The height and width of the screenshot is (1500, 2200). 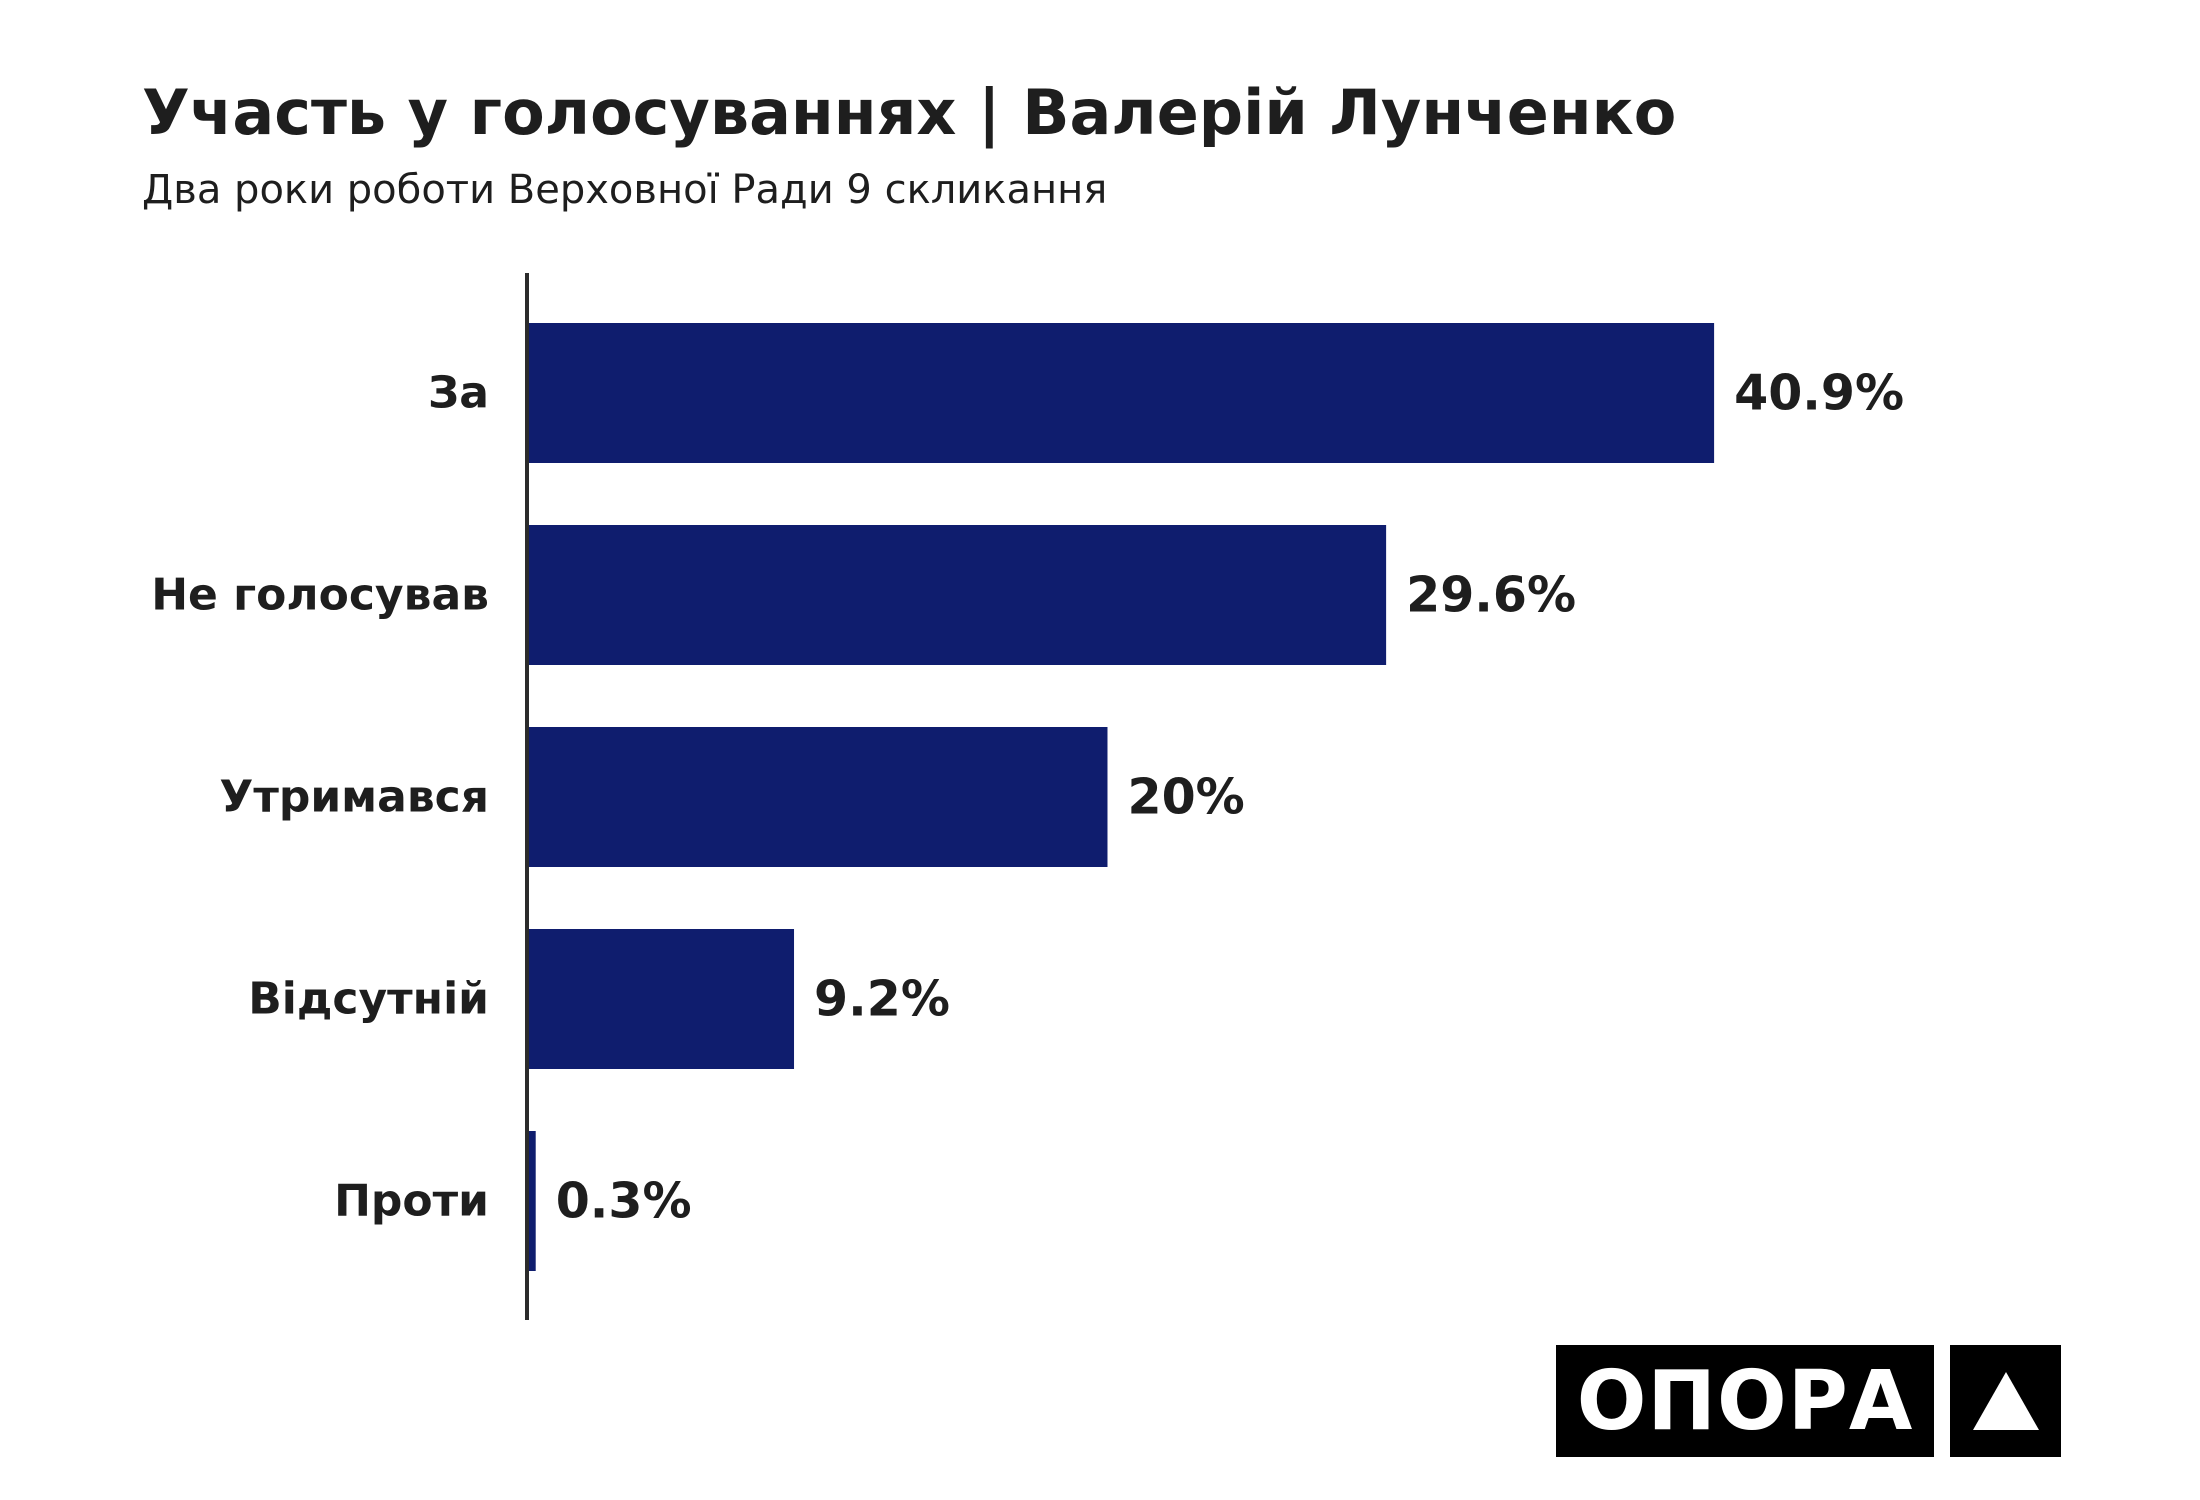 What do you see at coordinates (320, 595) in the screenshot?
I see `category-label: Не голосував` at bounding box center [320, 595].